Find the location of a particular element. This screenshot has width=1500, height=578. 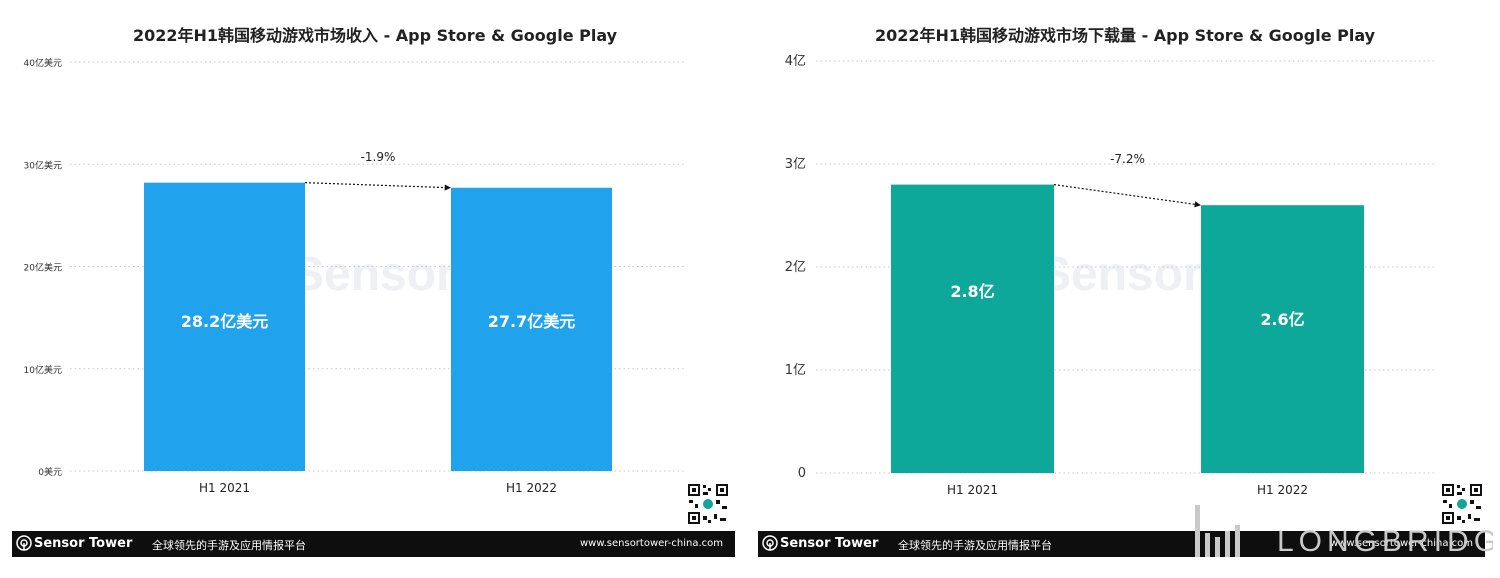

y-tick-label: 3亿 is located at coordinates (795, 164).